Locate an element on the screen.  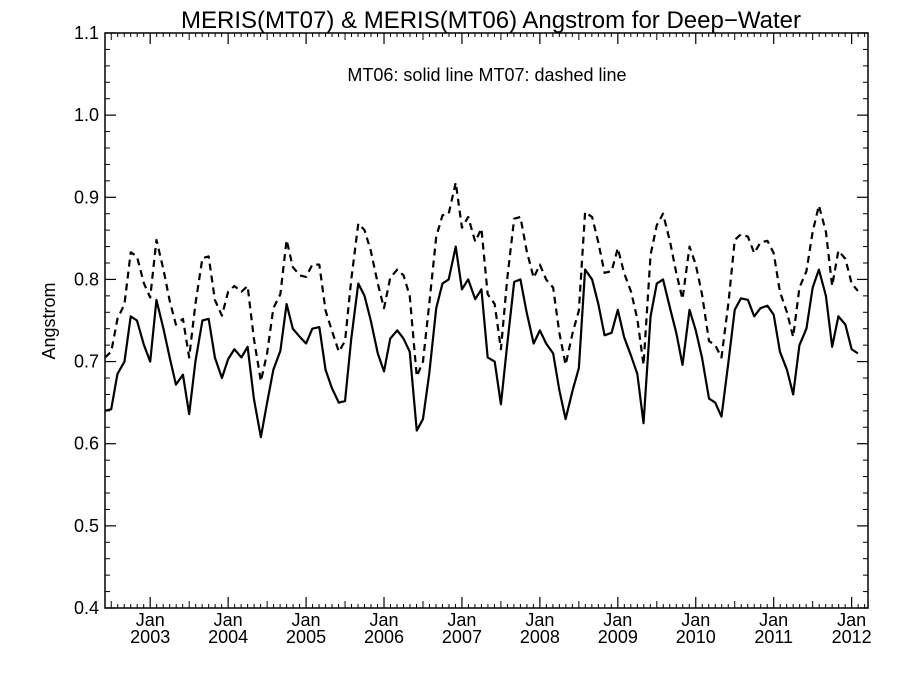
x-tick-year-label: 2010 is located at coordinates (696, 637).